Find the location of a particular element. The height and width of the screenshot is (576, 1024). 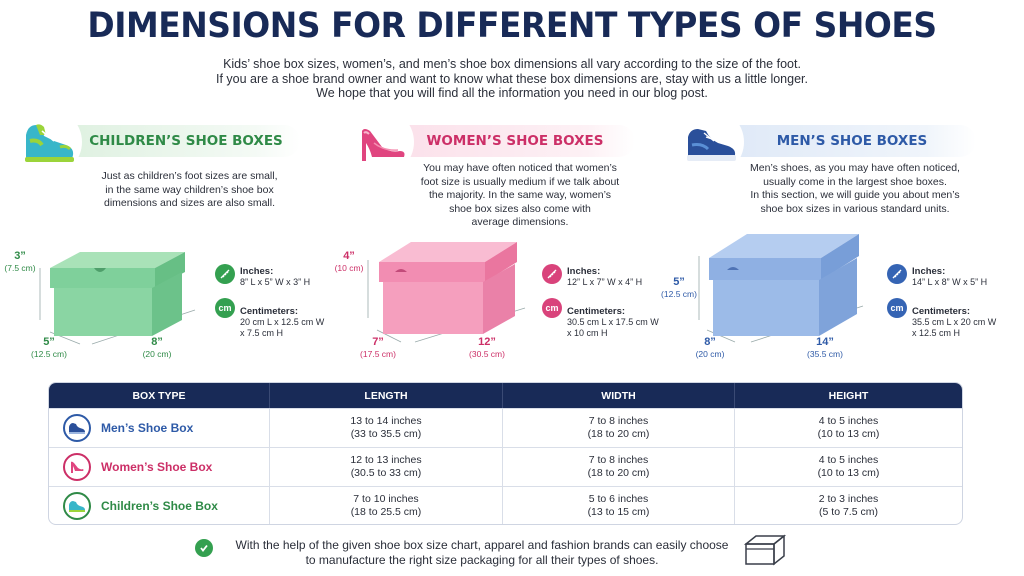

column-header: BOX TYPE is located at coordinates (159, 395).